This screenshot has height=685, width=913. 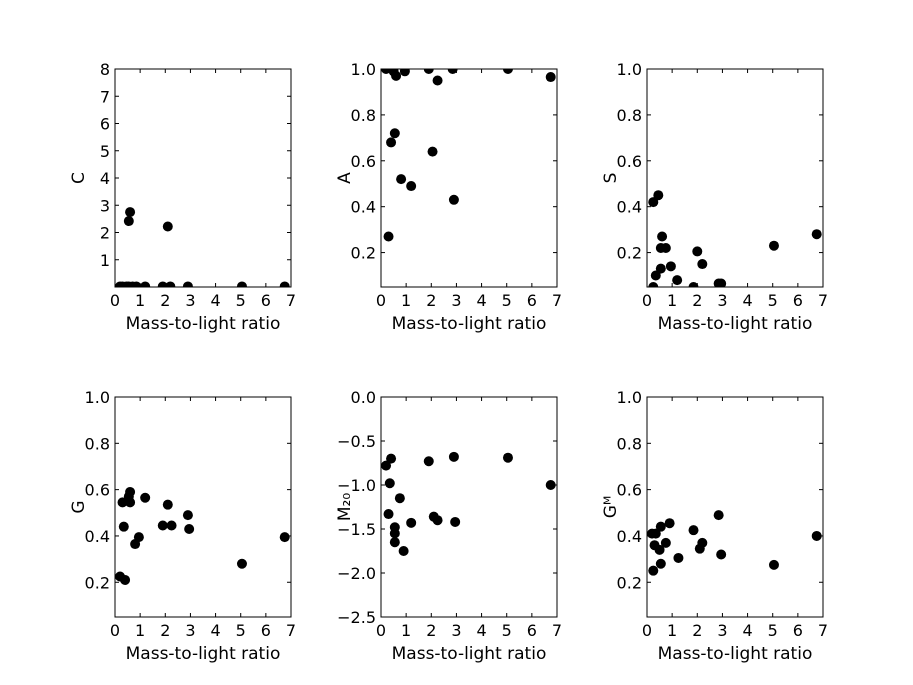 What do you see at coordinates (611, 178) in the screenshot?
I see `y-axis-label: S` at bounding box center [611, 178].